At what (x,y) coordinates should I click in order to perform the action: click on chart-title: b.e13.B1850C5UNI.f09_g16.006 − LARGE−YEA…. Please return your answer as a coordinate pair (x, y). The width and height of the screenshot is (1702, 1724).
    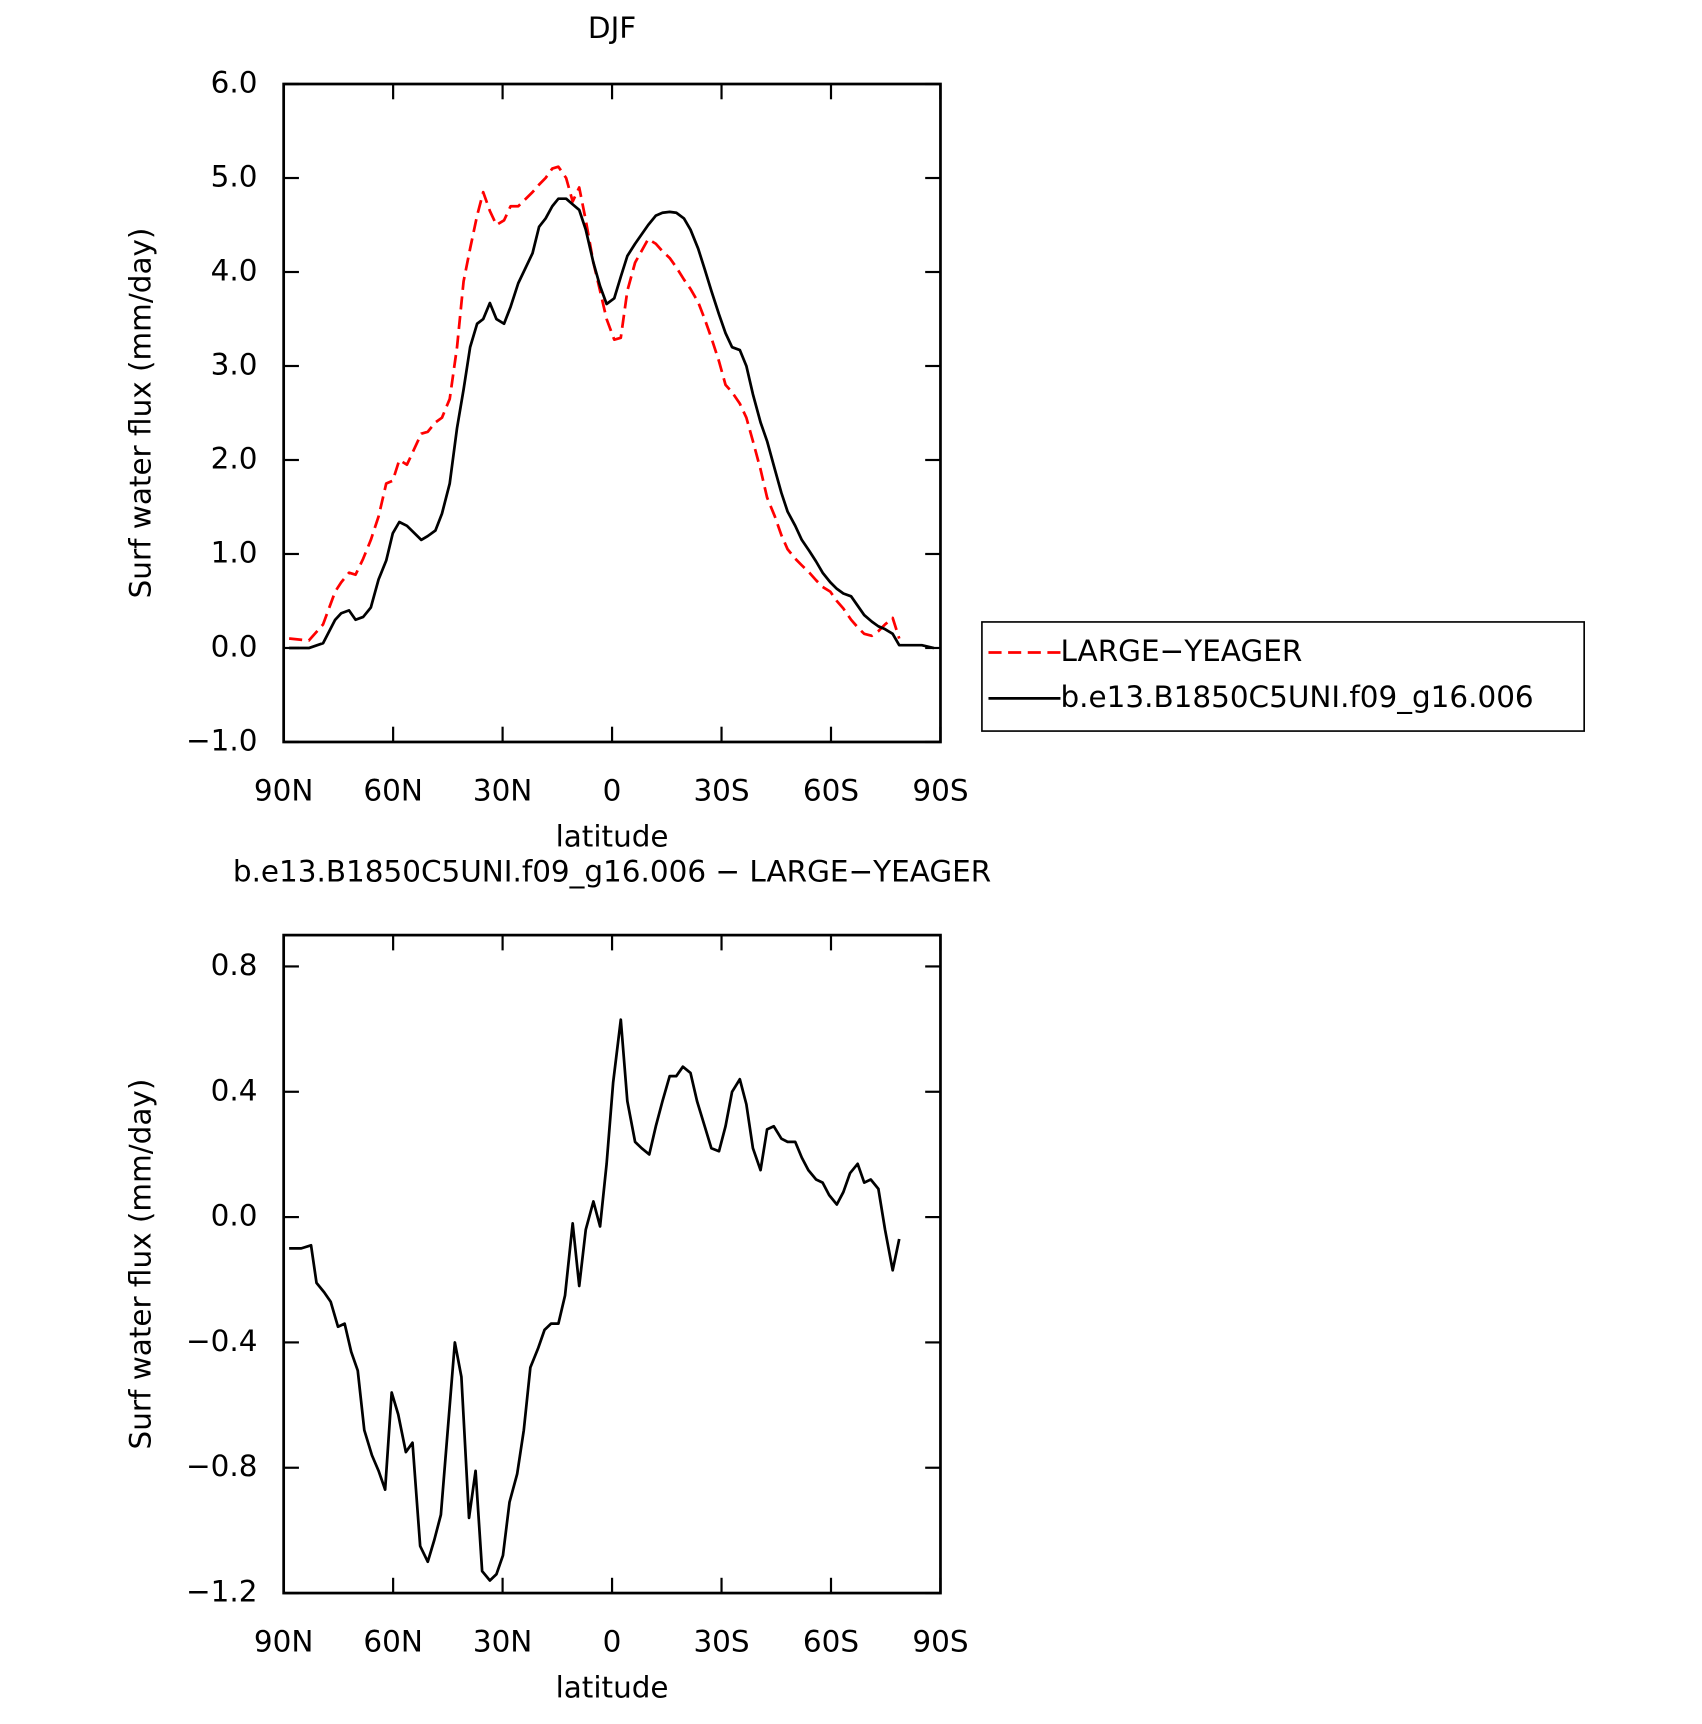
    Looking at the image, I should click on (612, 871).